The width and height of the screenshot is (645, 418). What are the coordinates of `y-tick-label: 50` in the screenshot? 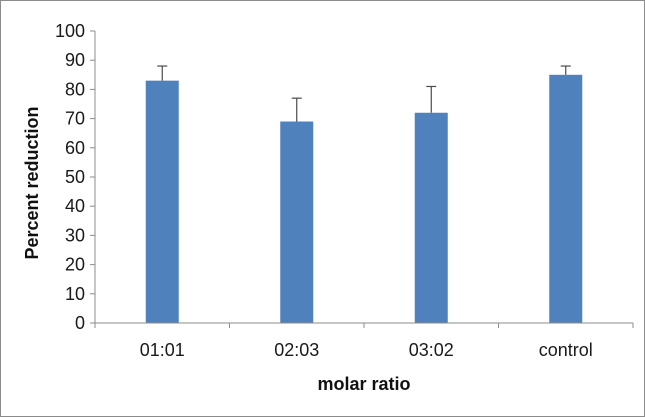 It's located at (75, 177).